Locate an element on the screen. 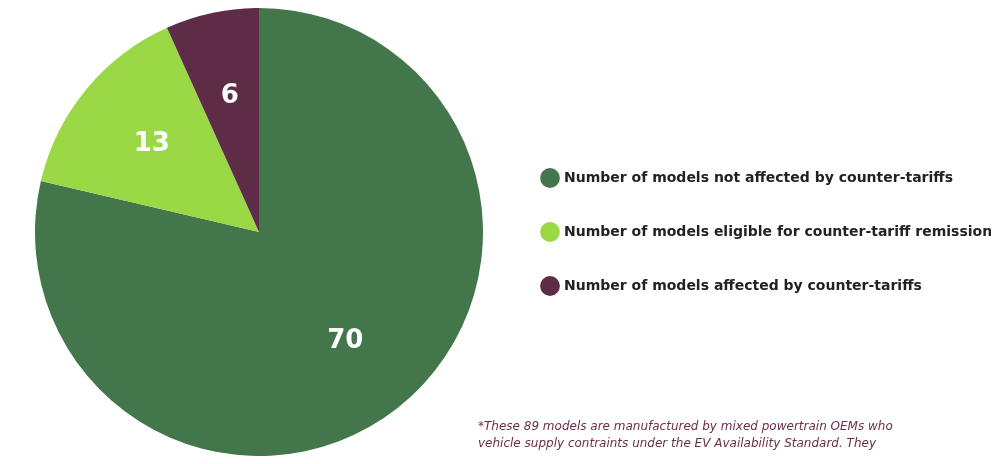 The width and height of the screenshot is (1001, 464). text: vehicle supply contraints under the EV Availability Standard. They is located at coordinates (677, 443).